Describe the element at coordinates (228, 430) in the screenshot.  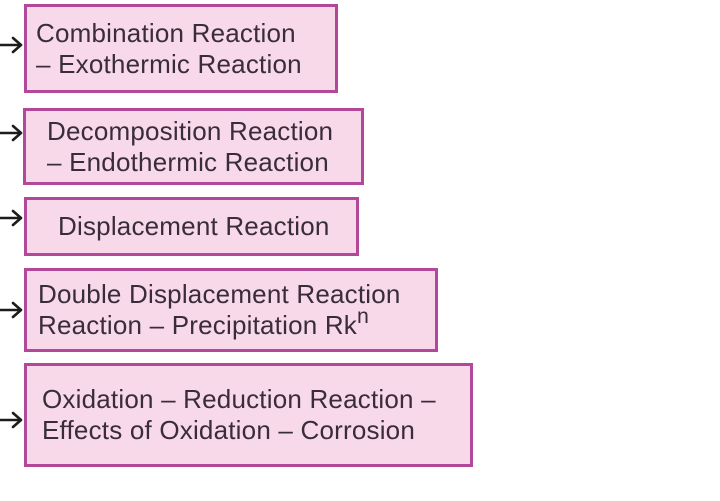
I see `box-text-line: Effects of Oxidation – Corrosion` at that location.